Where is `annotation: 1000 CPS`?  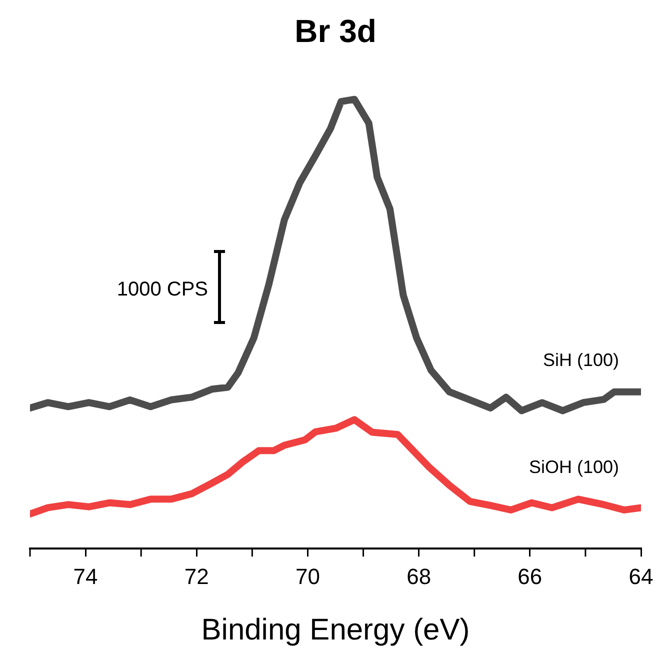
annotation: 1000 CPS is located at coordinates (162, 289).